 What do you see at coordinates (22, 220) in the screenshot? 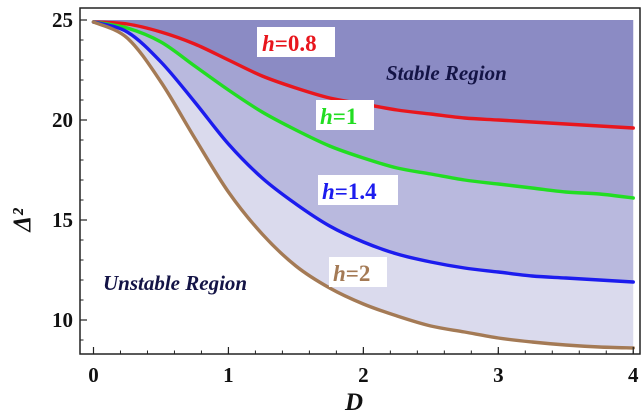
I see `y-axis-title: Δ²` at bounding box center [22, 220].